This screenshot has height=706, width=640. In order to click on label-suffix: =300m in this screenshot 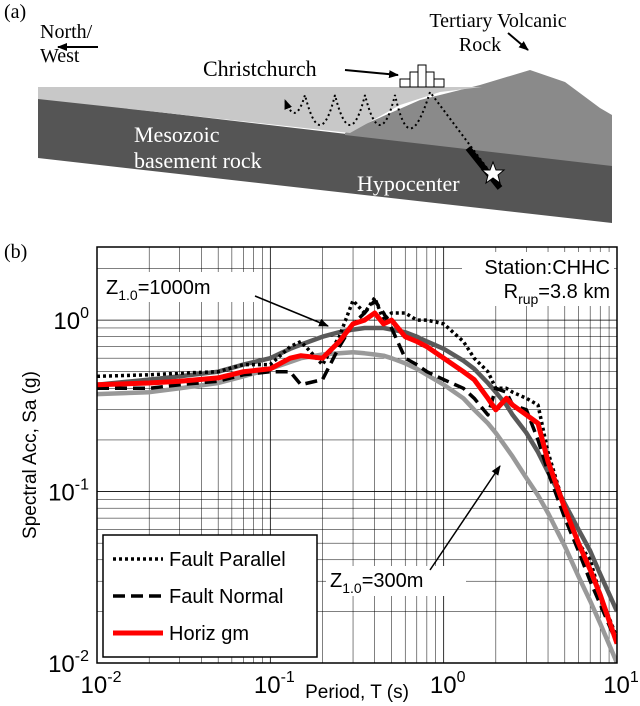, I will do `click(393, 581)`.